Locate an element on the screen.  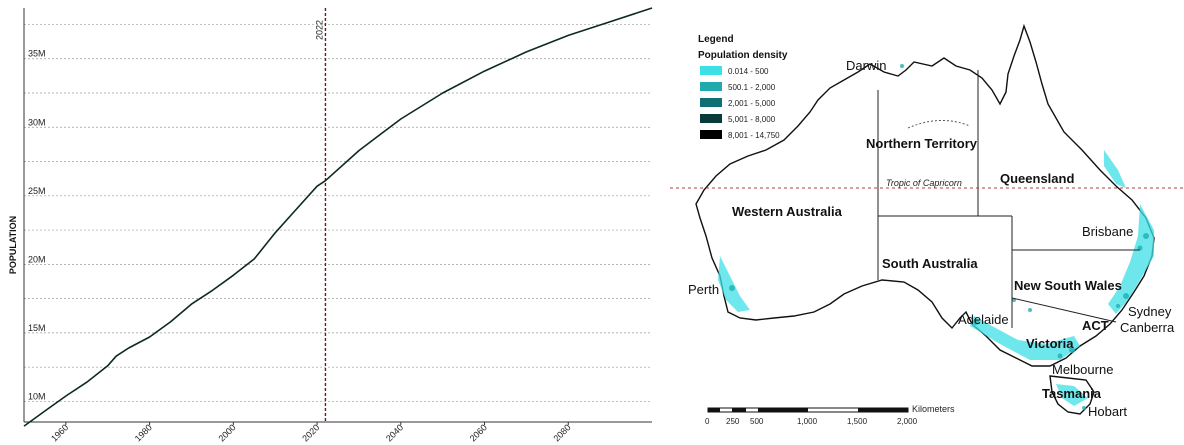
y-tick-label: 35M is located at coordinates (37, 54).